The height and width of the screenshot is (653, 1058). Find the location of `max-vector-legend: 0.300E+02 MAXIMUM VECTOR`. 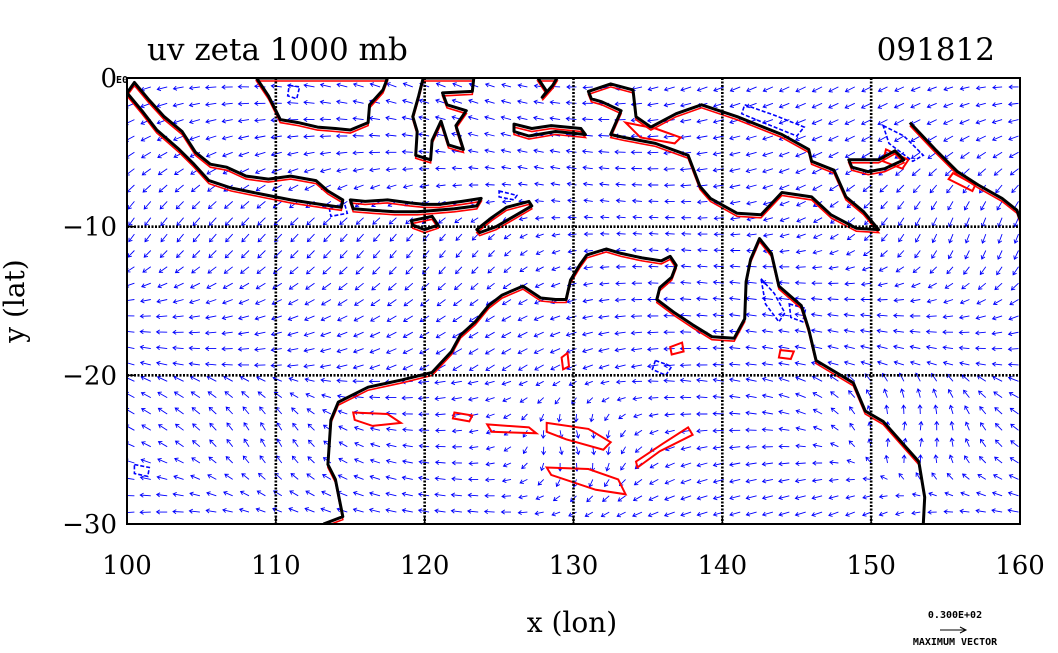

max-vector-legend: 0.300E+02 MAXIMUM VECTOR is located at coordinates (955, 629).